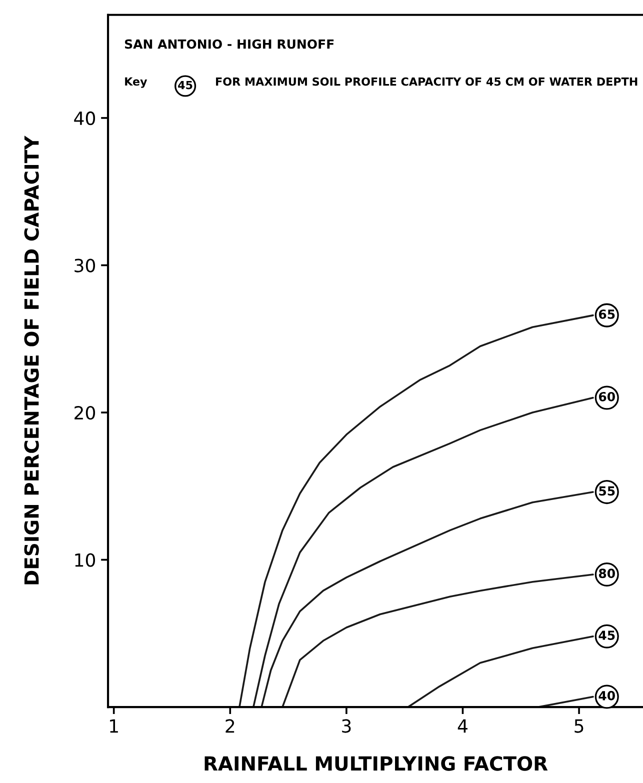 The width and height of the screenshot is (643, 783). Describe the element at coordinates (185, 85) in the screenshot. I see `annotation: 45` at that location.